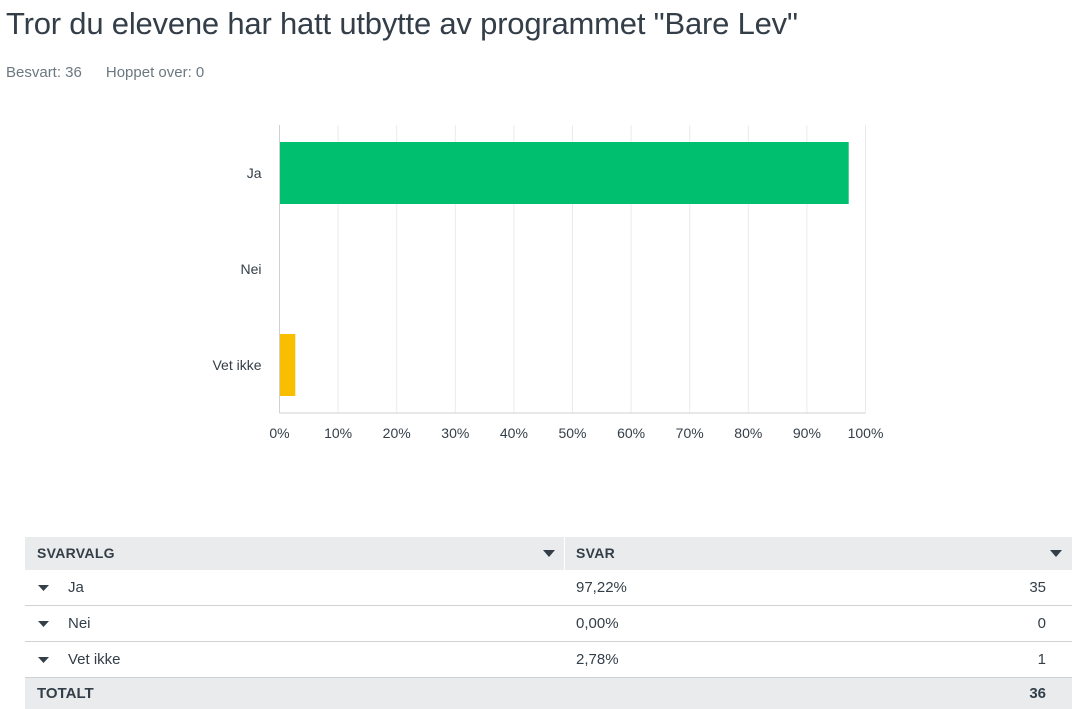 Image resolution: width=1087 pixels, height=709 pixels. What do you see at coordinates (748, 433) in the screenshot?
I see `x-tick-label: 80%` at bounding box center [748, 433].